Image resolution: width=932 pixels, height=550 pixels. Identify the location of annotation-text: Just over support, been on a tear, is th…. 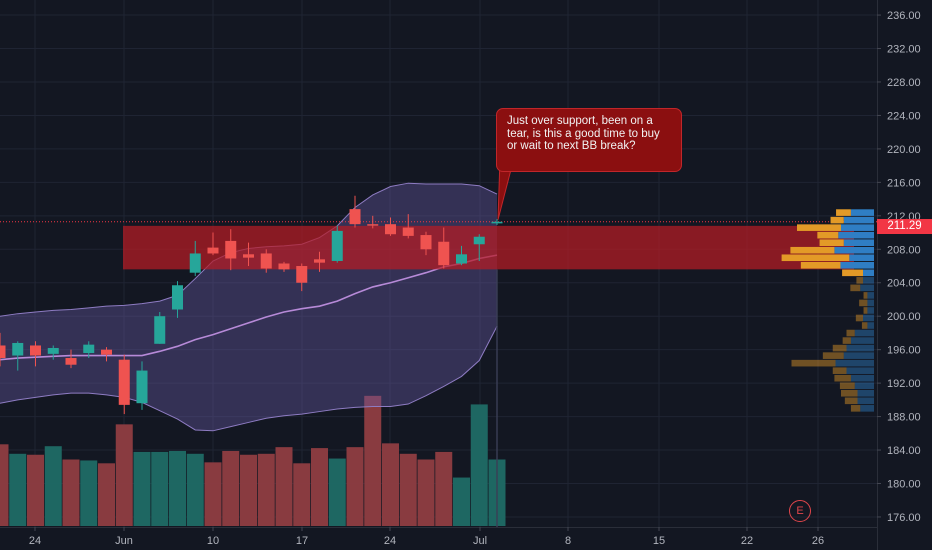
(583, 133).